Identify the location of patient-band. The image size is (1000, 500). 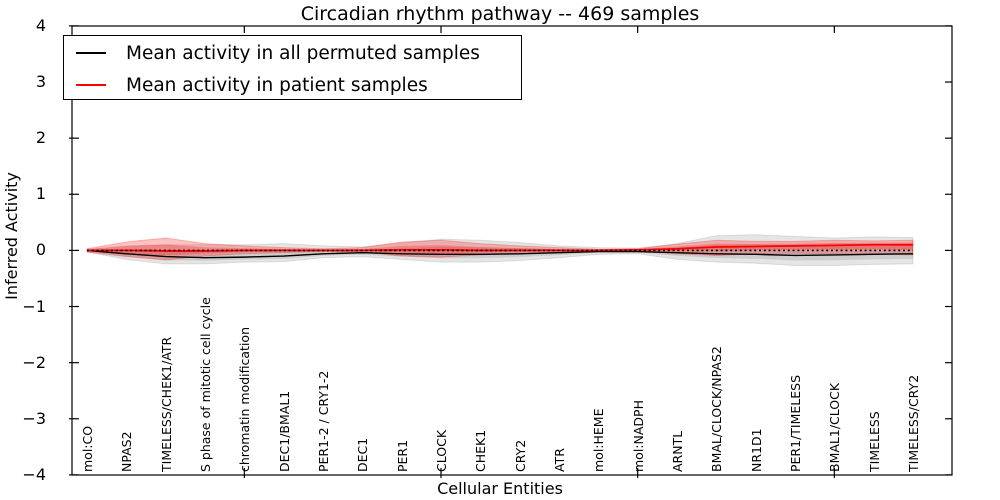
(500, 249).